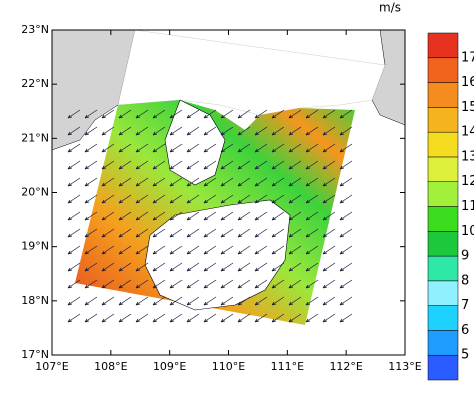 The height and width of the screenshot is (419, 474). Describe the element at coordinates (35, 246) in the screenshot. I see `y-tick-label: 19°N` at that location.